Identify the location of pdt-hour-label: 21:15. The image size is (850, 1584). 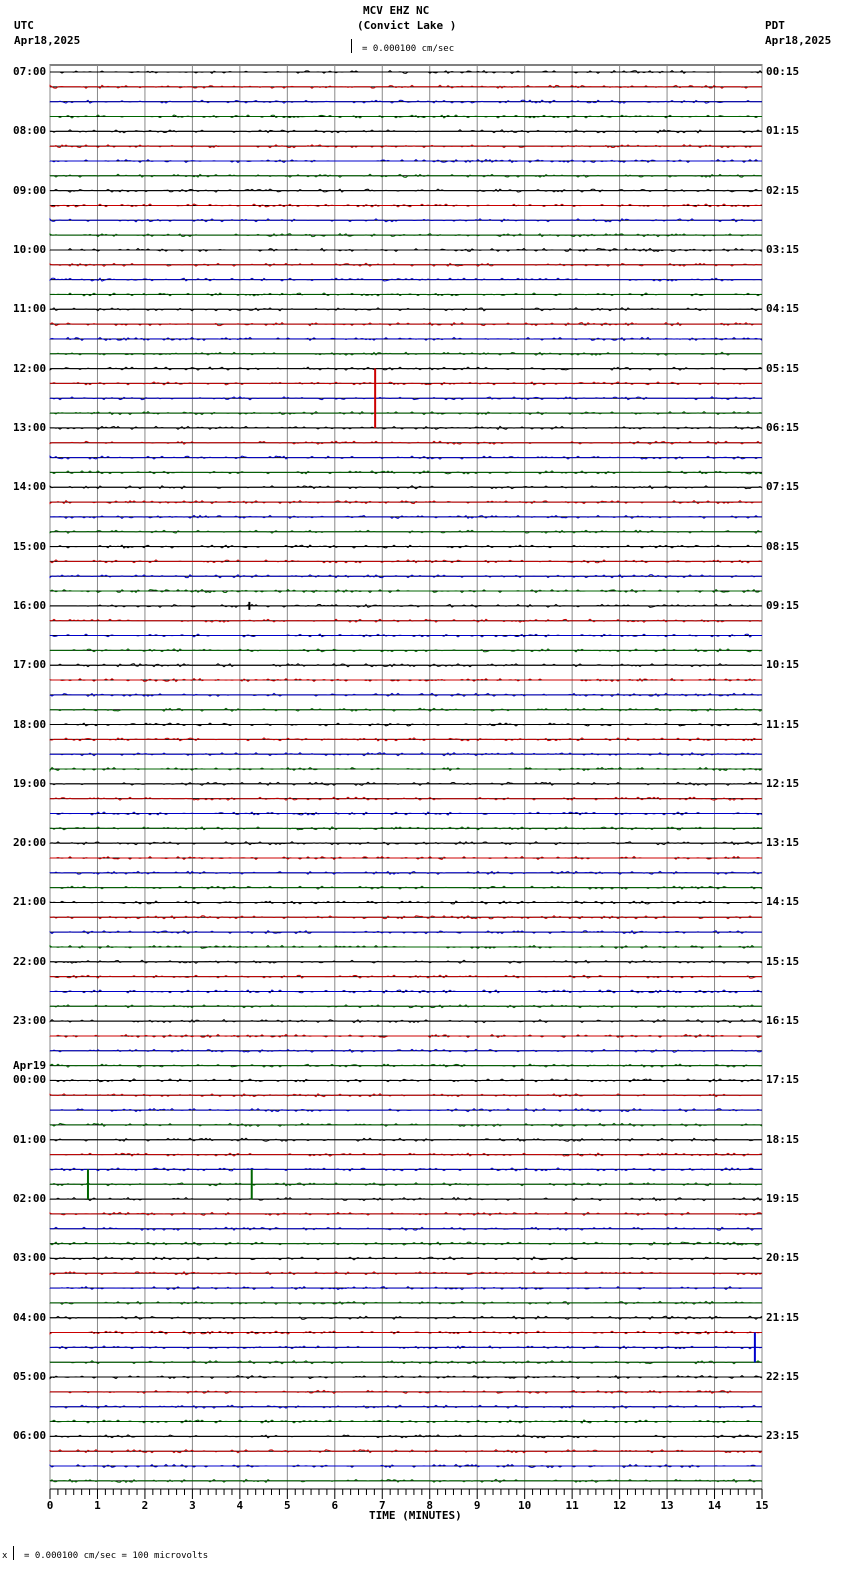
(783, 1317).